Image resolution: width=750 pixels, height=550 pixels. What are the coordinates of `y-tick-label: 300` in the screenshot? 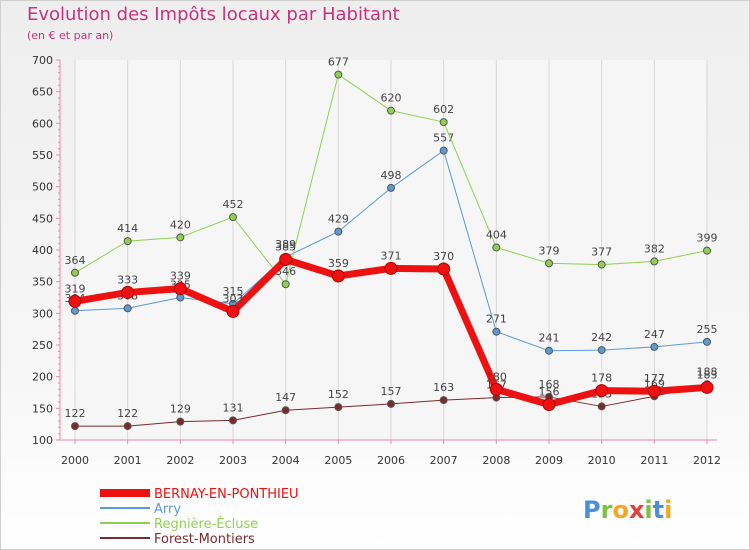 It's located at (42, 313).